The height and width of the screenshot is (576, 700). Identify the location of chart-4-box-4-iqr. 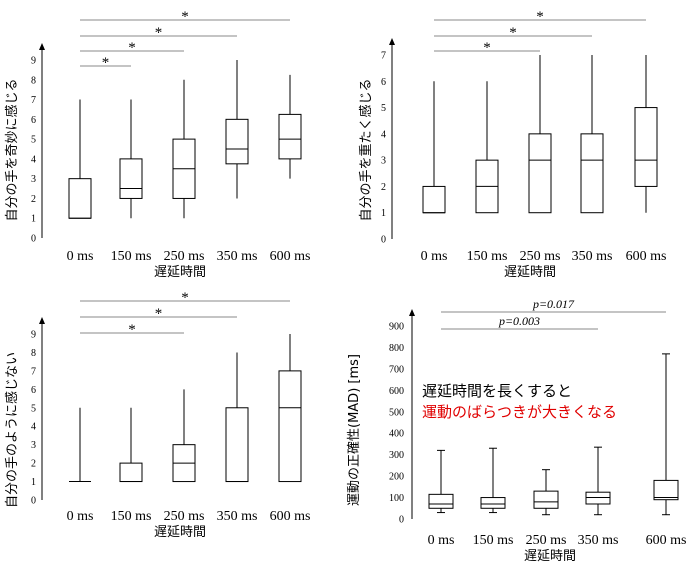
(598, 498).